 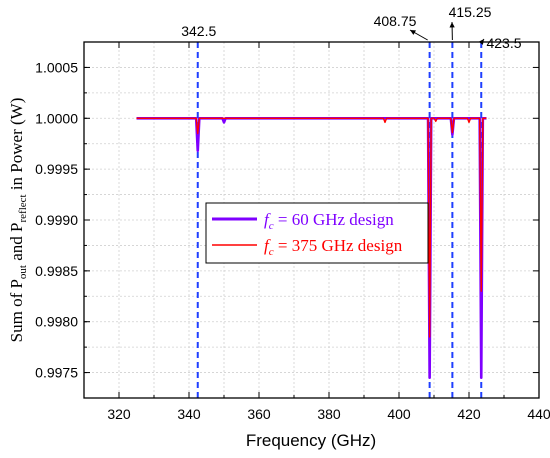 I want to click on annotation-415-25: 415.25, so click(x=470, y=12).